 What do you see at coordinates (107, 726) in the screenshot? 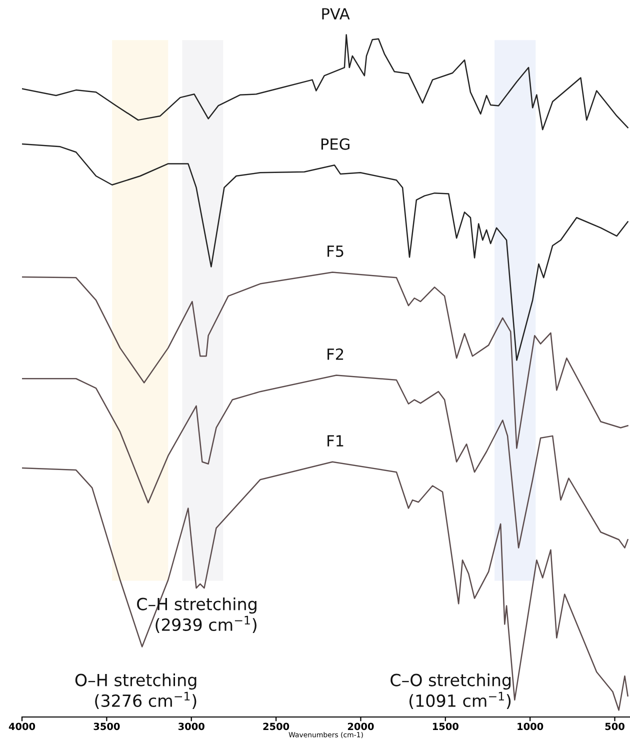
I see `x-tick-label: 3500` at bounding box center [107, 726].